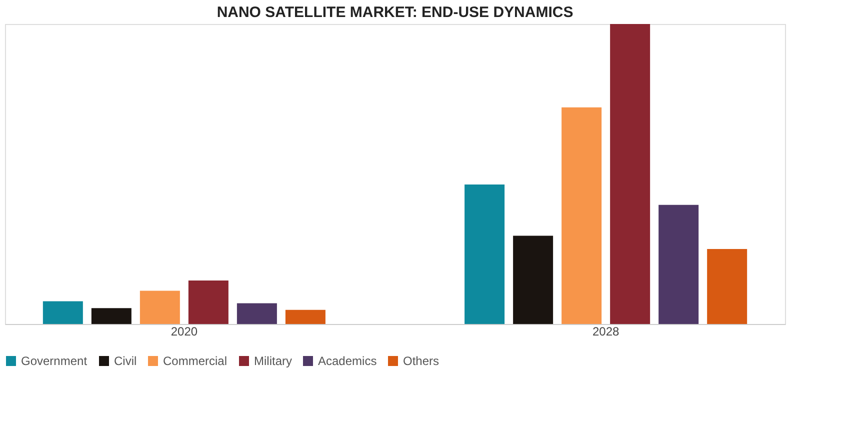 This screenshot has height=425, width=858. What do you see at coordinates (195, 361) in the screenshot?
I see `legend-label: Commercial` at bounding box center [195, 361].